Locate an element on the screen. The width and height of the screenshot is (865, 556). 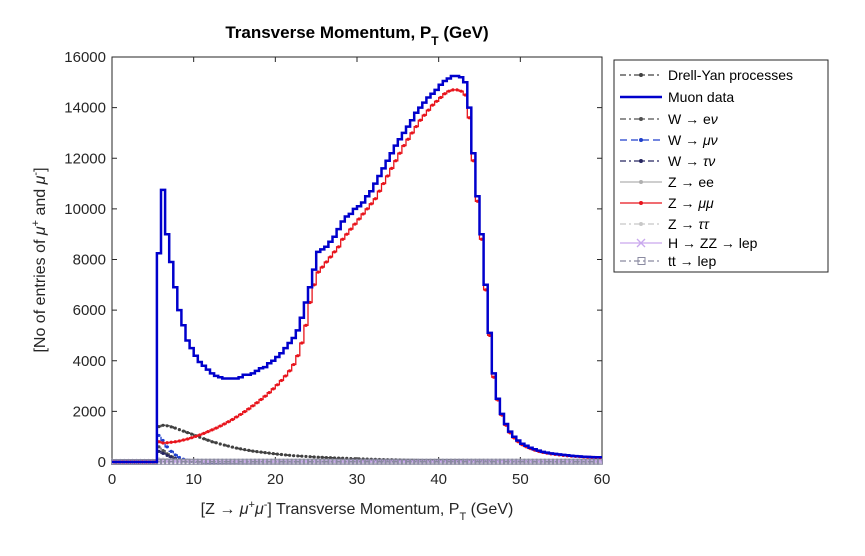
y-tick-label: 16000 is located at coordinates (85, 57).